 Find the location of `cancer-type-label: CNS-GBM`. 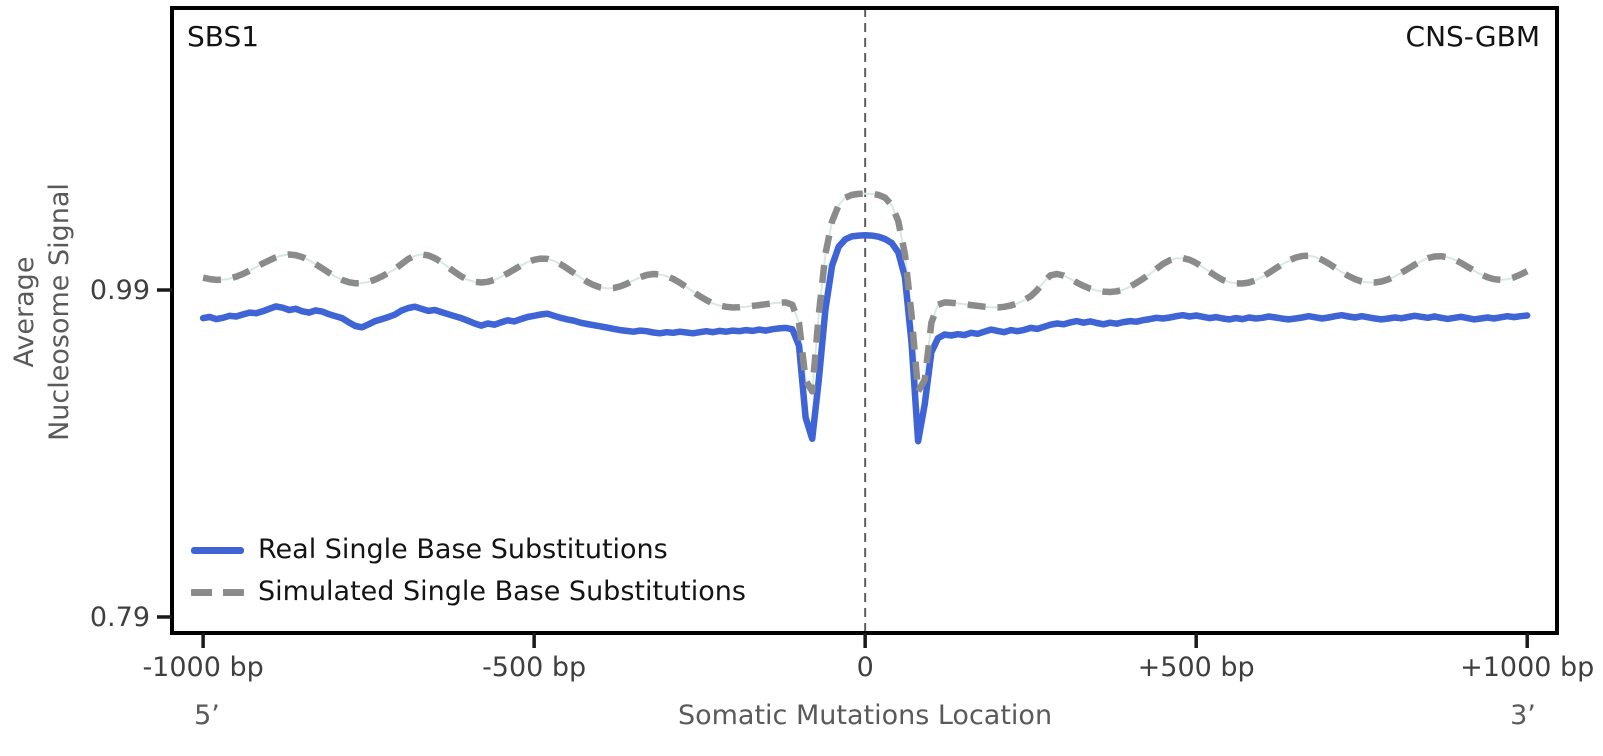

cancer-type-label: CNS-GBM is located at coordinates (1472, 36).